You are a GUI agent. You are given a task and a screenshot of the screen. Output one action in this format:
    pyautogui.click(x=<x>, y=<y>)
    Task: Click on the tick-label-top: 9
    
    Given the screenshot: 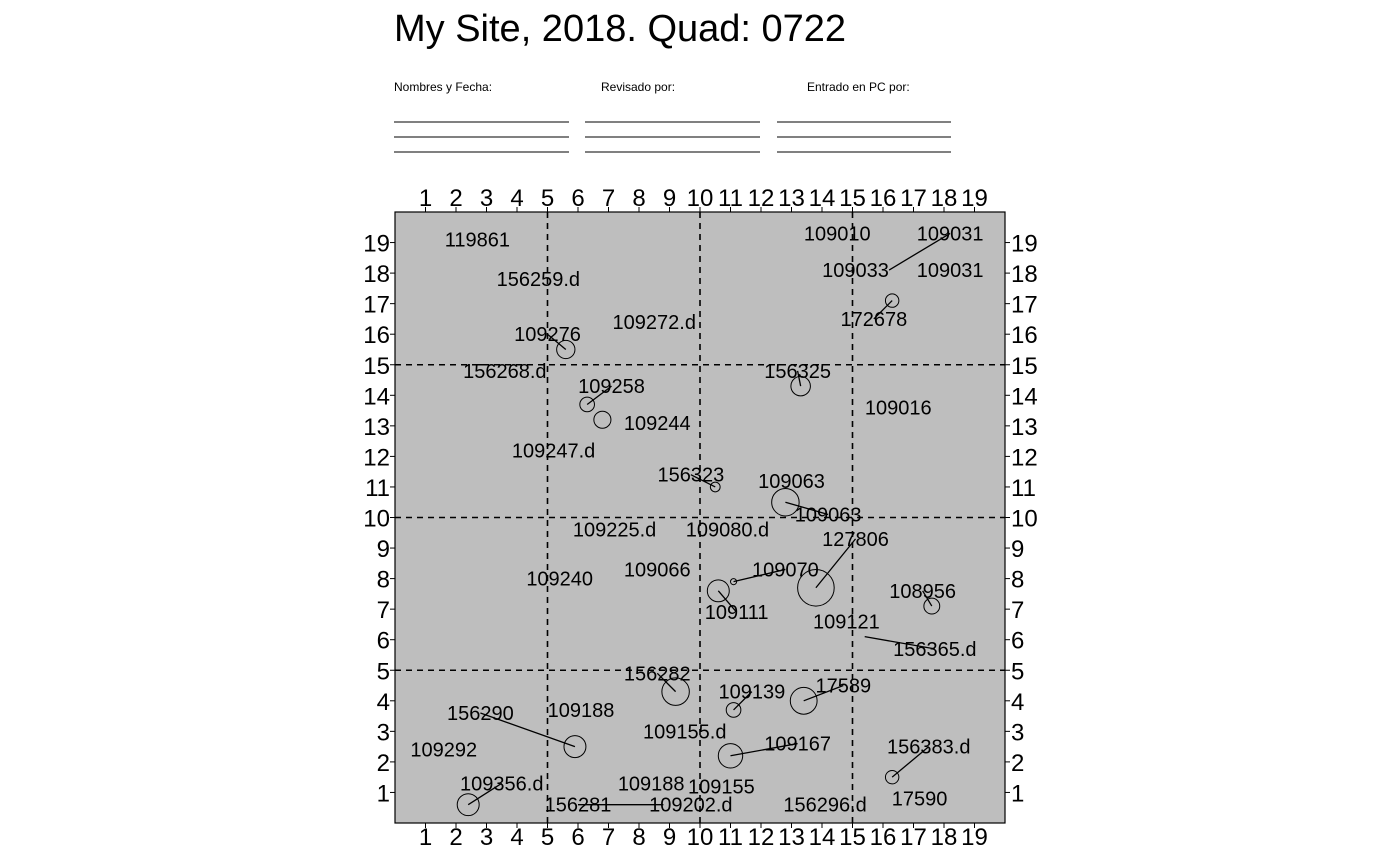 What is the action you would take?
    pyautogui.click(x=669, y=198)
    